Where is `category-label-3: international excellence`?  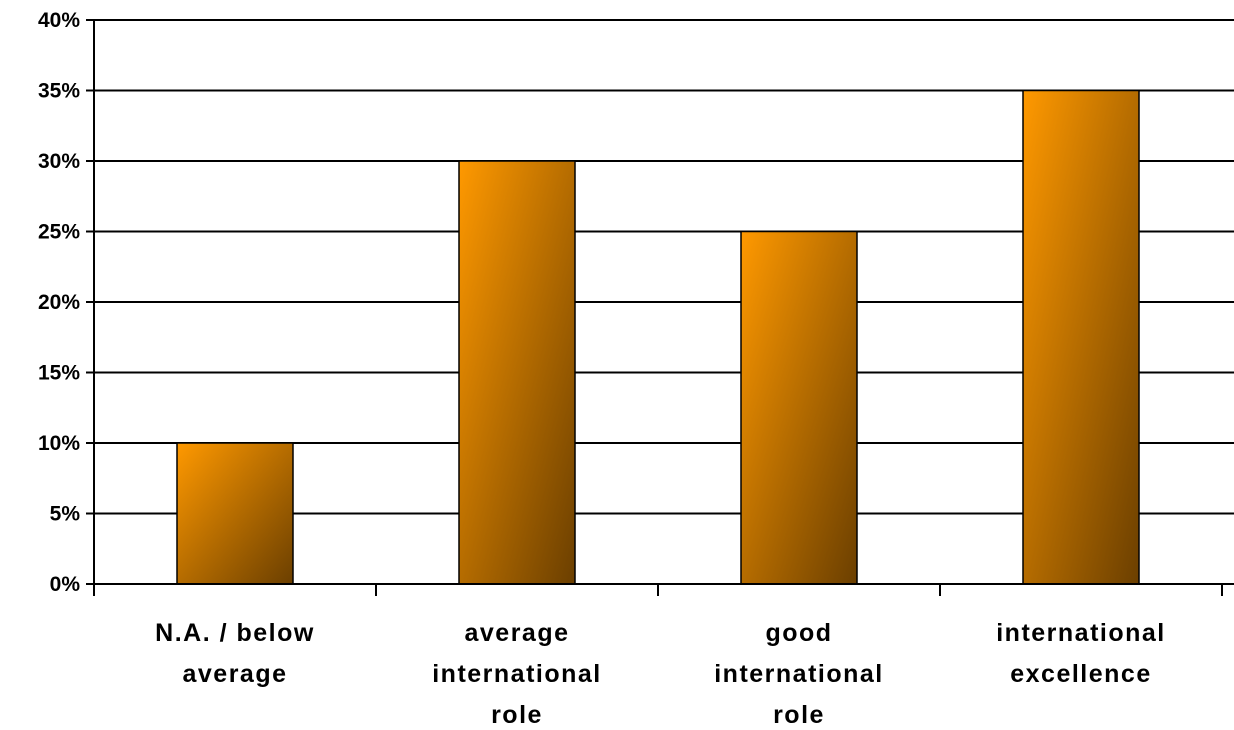 category-label-3: international excellence is located at coordinates (1081, 653).